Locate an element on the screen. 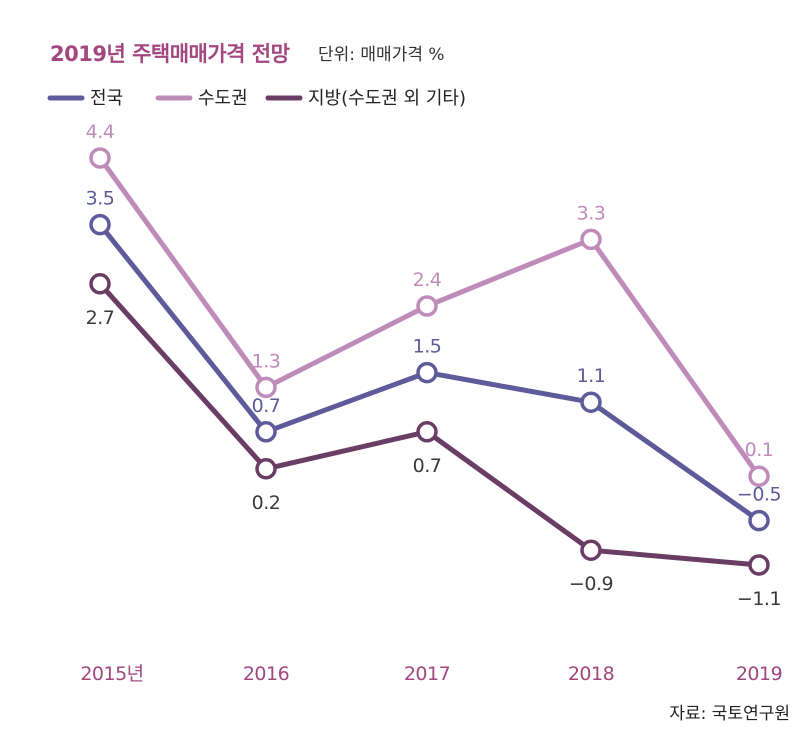 The width and height of the screenshot is (805, 733). data-label: 1.5 is located at coordinates (427, 347).